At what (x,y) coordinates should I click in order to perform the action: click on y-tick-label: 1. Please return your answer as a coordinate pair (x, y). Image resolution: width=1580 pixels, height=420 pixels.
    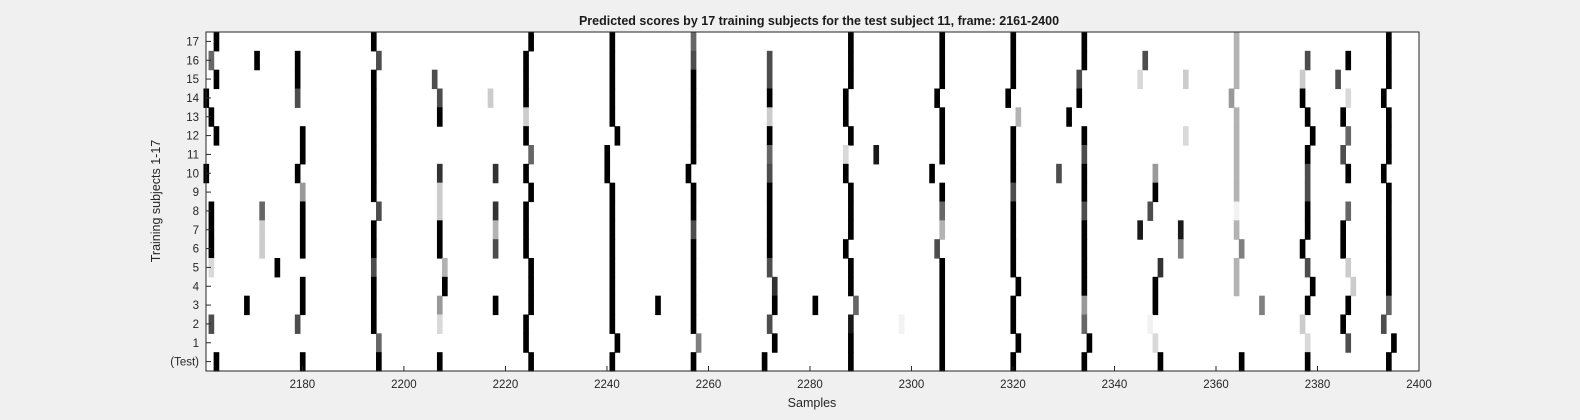
    Looking at the image, I should click on (196, 344).